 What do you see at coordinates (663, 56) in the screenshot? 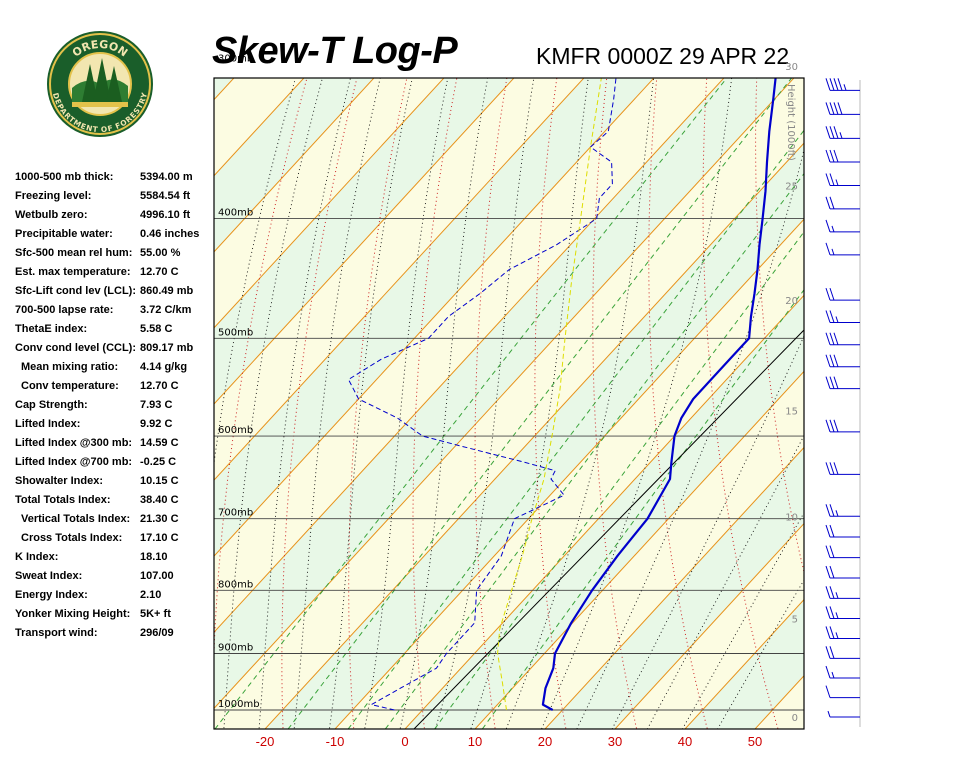
I see `station-time-label: KMFR 0000Z 29 APR 22` at bounding box center [663, 56].